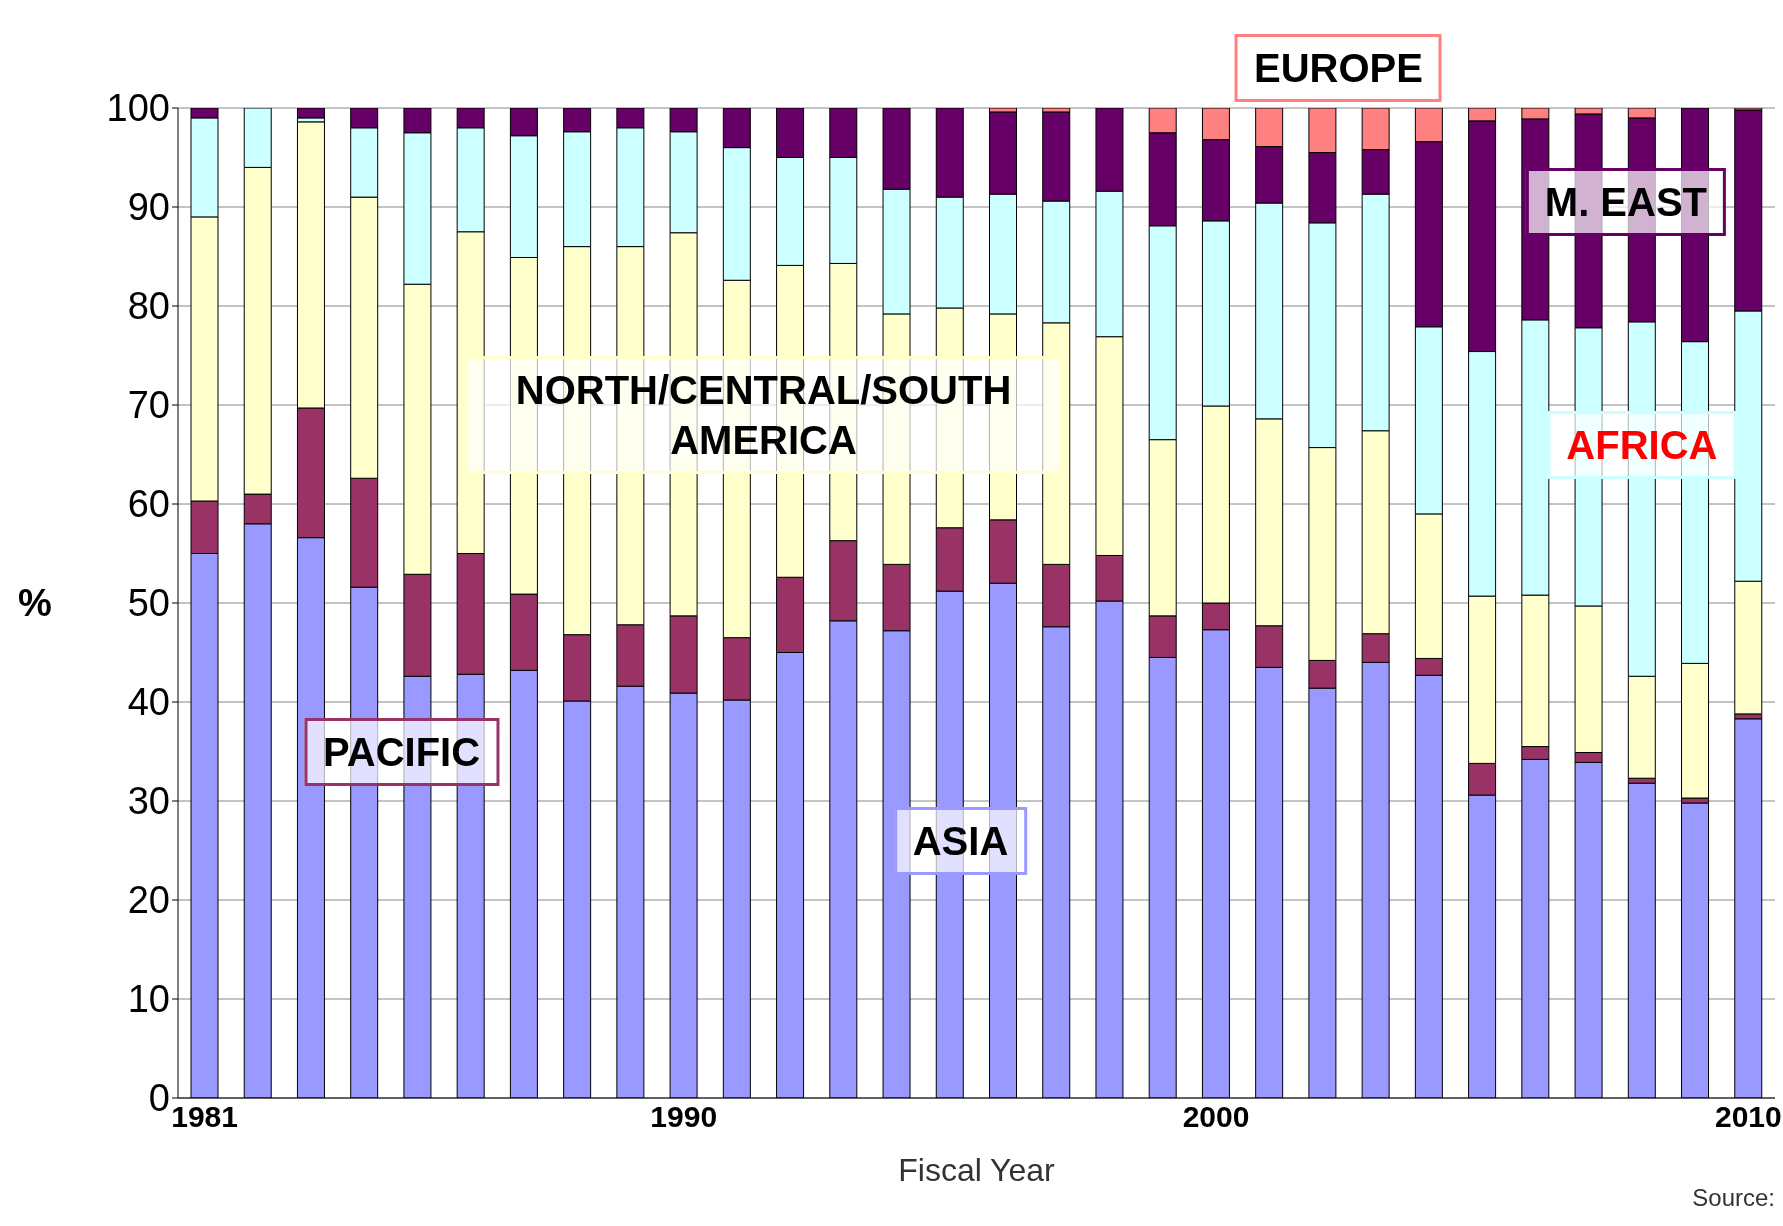 The width and height of the screenshot is (1783, 1226). What do you see at coordinates (148, 603) in the screenshot?
I see `y-tick-label: 50` at bounding box center [148, 603].